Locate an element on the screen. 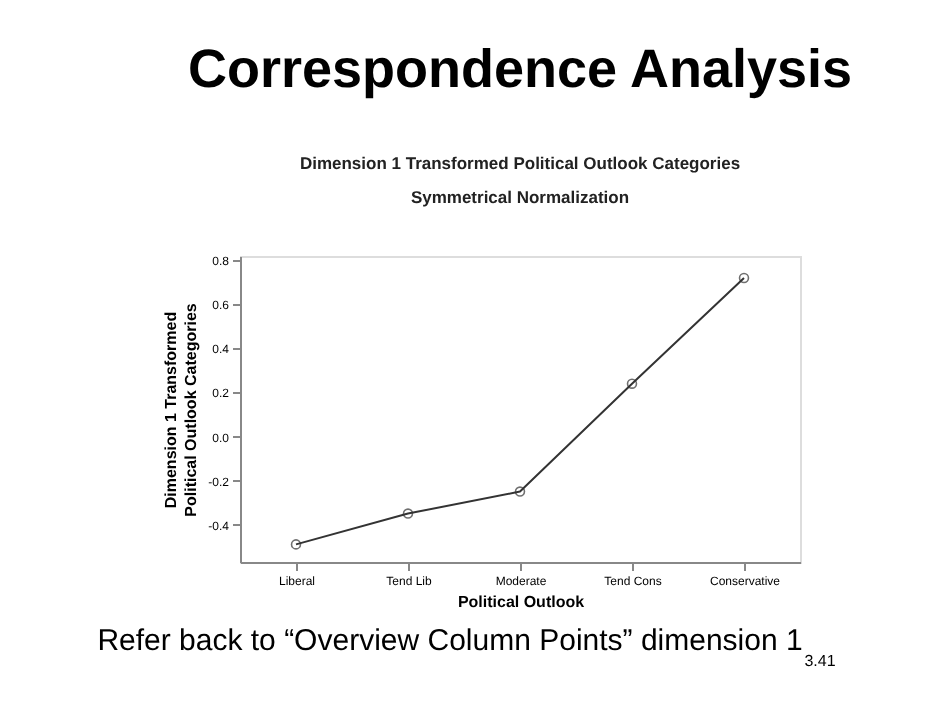 This screenshot has width=948, height=710. y-axis-title: Dimension 1 Transformed Political Outlook Categories is located at coordinates (181, 409).